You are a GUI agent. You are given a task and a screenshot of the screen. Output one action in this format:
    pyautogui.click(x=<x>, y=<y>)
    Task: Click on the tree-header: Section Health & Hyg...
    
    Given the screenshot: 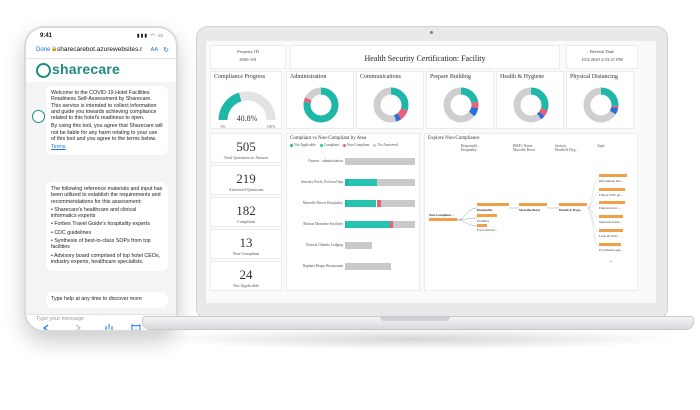 What is the action you would take?
    pyautogui.click(x=566, y=148)
    